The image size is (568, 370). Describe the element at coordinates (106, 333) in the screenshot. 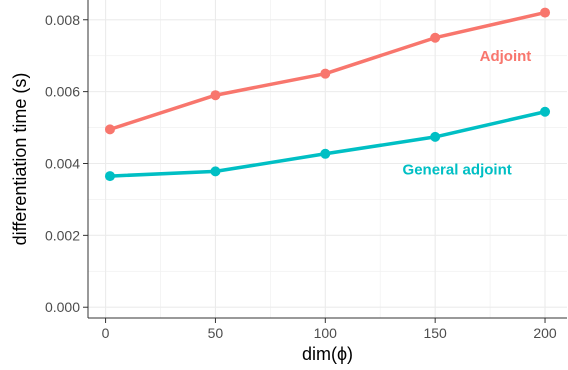

I see `x-tick-label: 0` at that location.